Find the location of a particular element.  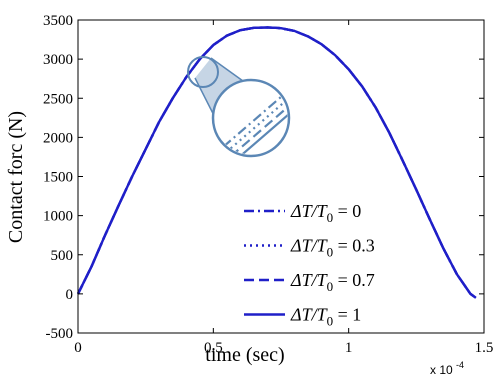

inset-zoom-circle is located at coordinates (251, 118).